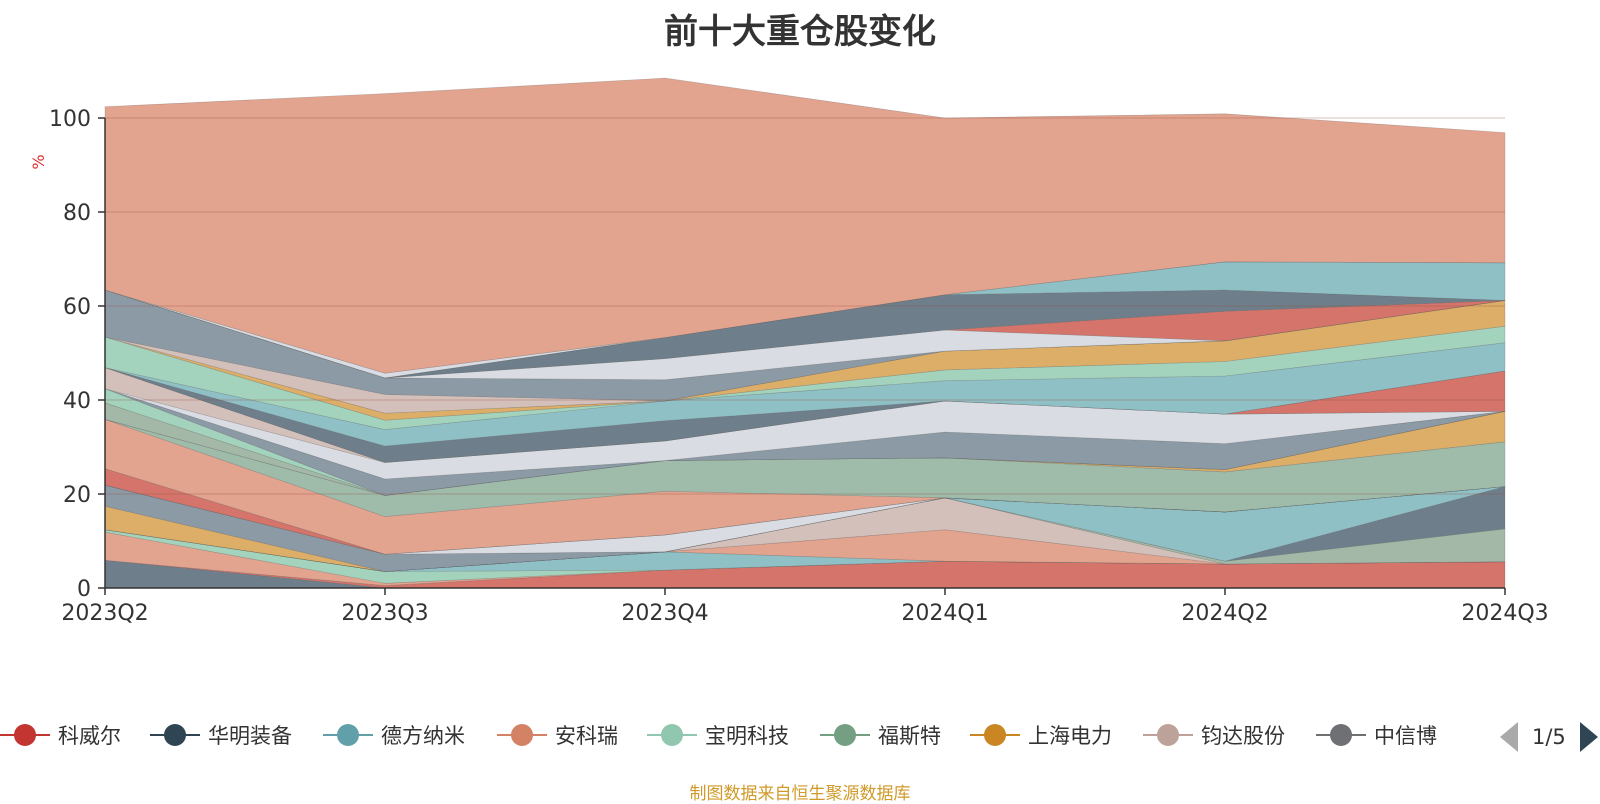 This screenshot has width=1600, height=804. Describe the element at coordinates (1405, 736) in the screenshot. I see `legend-label: 中信博` at that location.